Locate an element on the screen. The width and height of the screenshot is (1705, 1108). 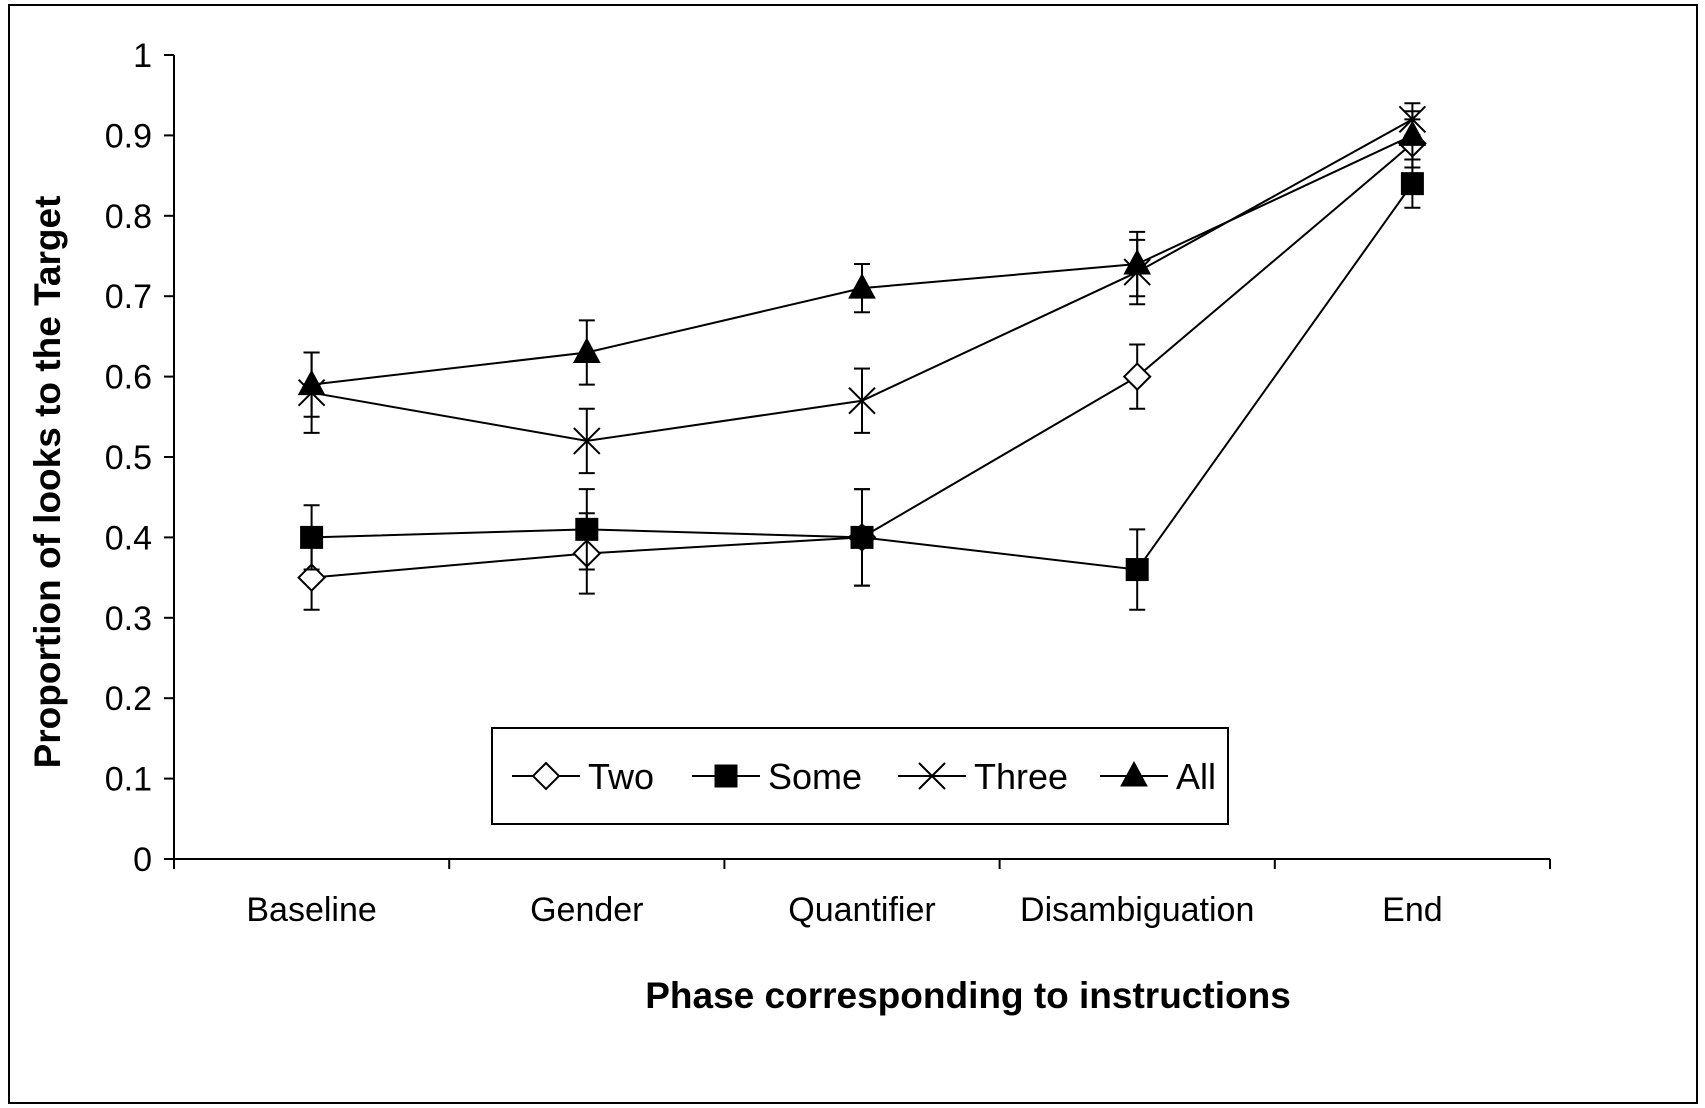
y-tick-label: 0.4 is located at coordinates (128, 538).